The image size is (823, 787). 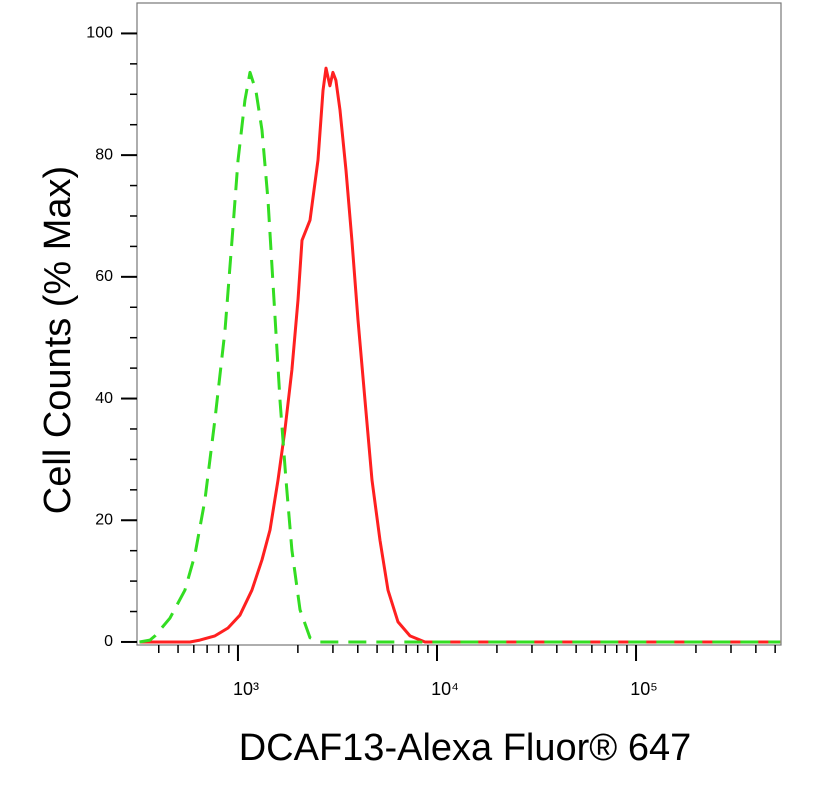 What do you see at coordinates (104, 276) in the screenshot?
I see `y-tick-label: 60` at bounding box center [104, 276].